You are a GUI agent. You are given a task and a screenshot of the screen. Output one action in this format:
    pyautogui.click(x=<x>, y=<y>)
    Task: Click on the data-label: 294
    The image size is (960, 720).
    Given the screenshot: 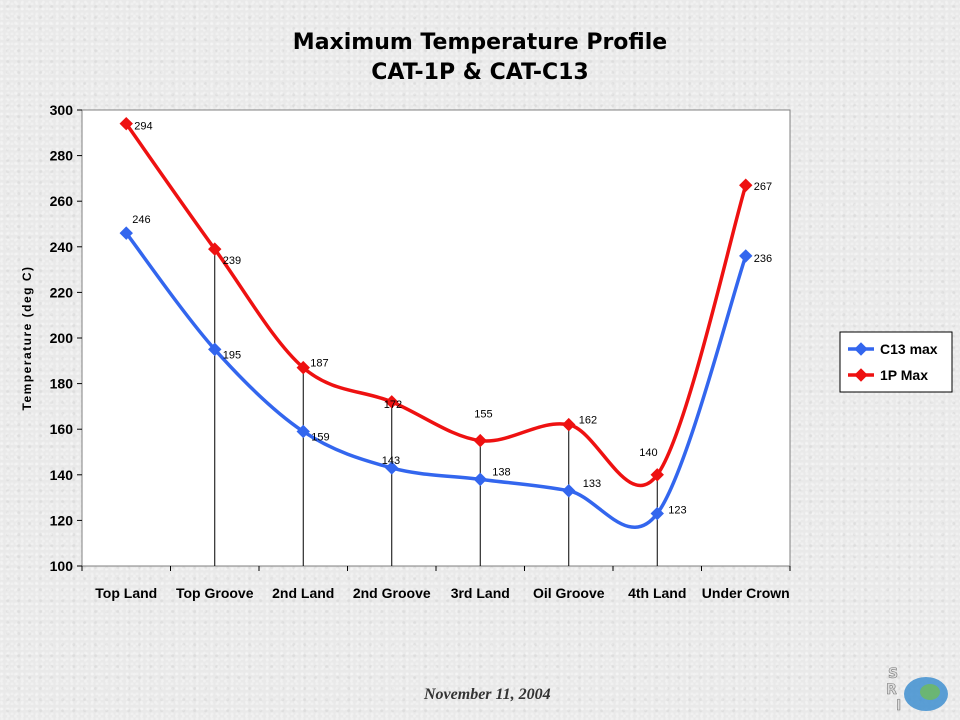 What is the action you would take?
    pyautogui.click(x=143, y=127)
    